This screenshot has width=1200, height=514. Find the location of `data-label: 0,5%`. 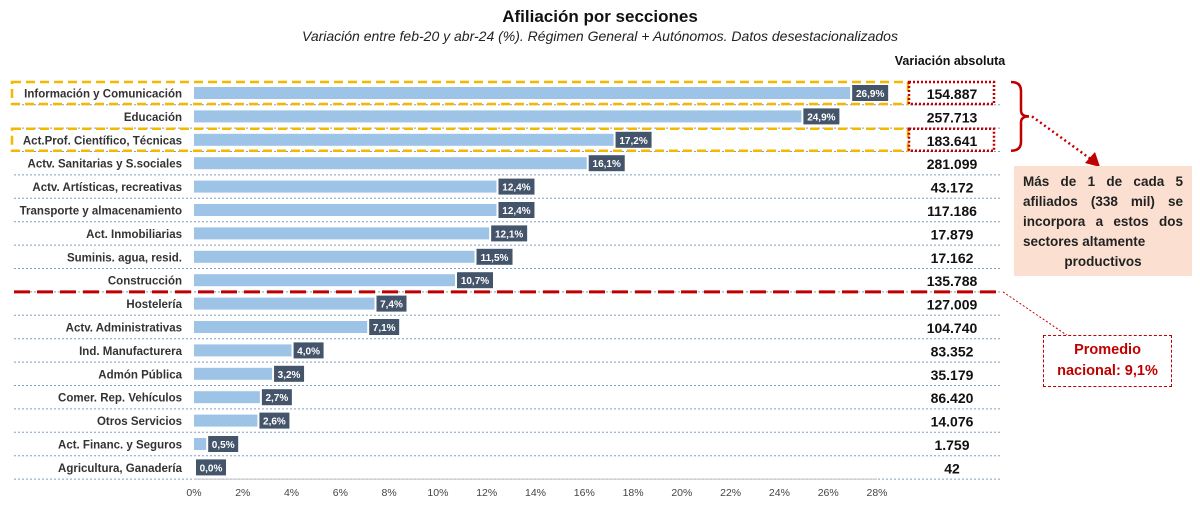

data-label: 0,5% is located at coordinates (223, 445).